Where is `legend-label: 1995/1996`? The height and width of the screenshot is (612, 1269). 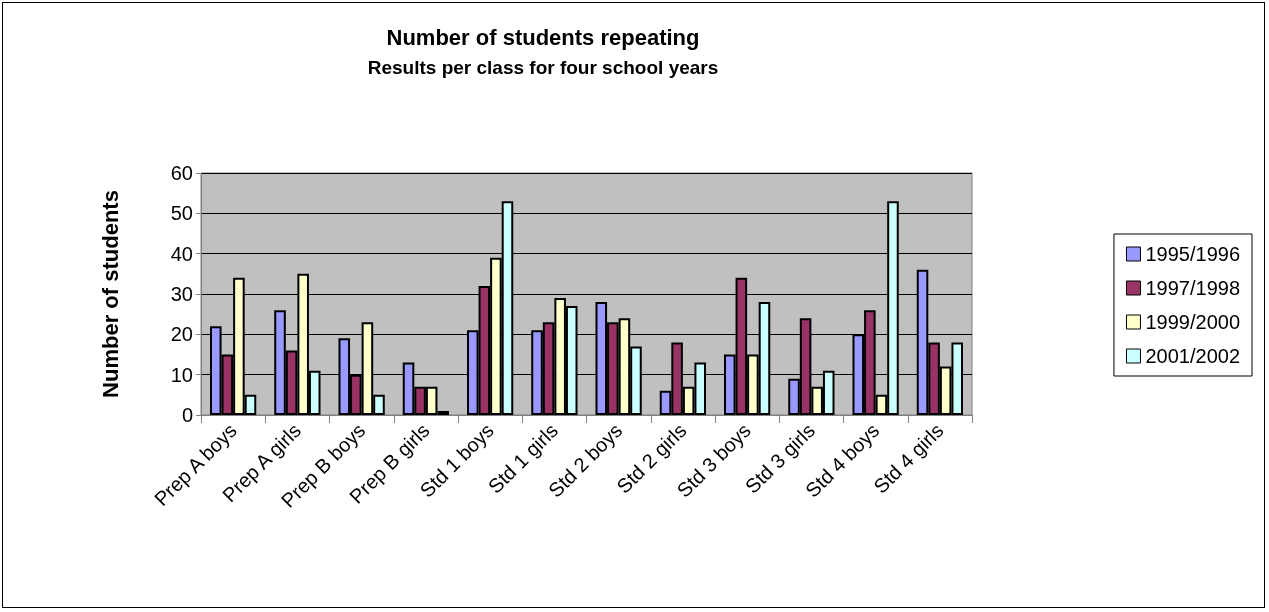 legend-label: 1995/1996 is located at coordinates (1193, 254).